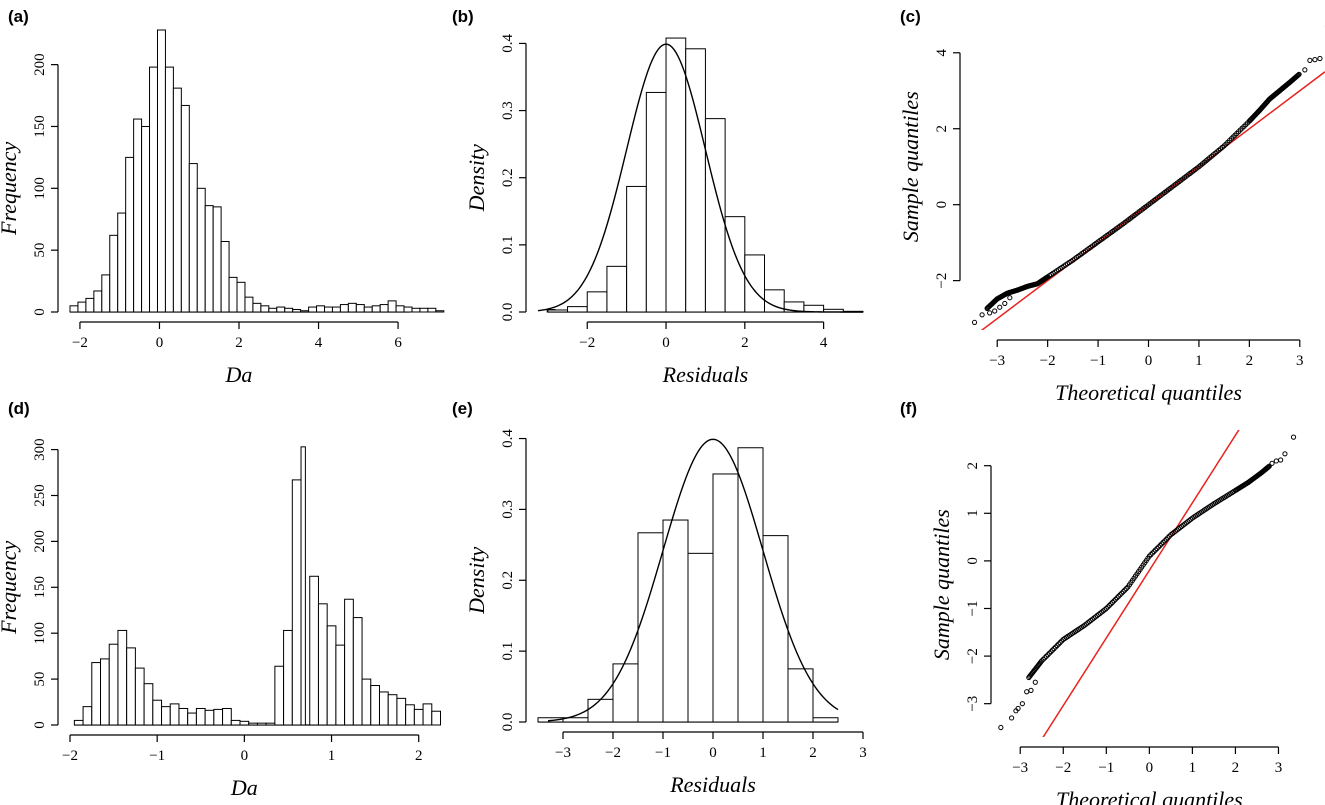  I want to click on y-tick-label: −3, so click(973, 704).